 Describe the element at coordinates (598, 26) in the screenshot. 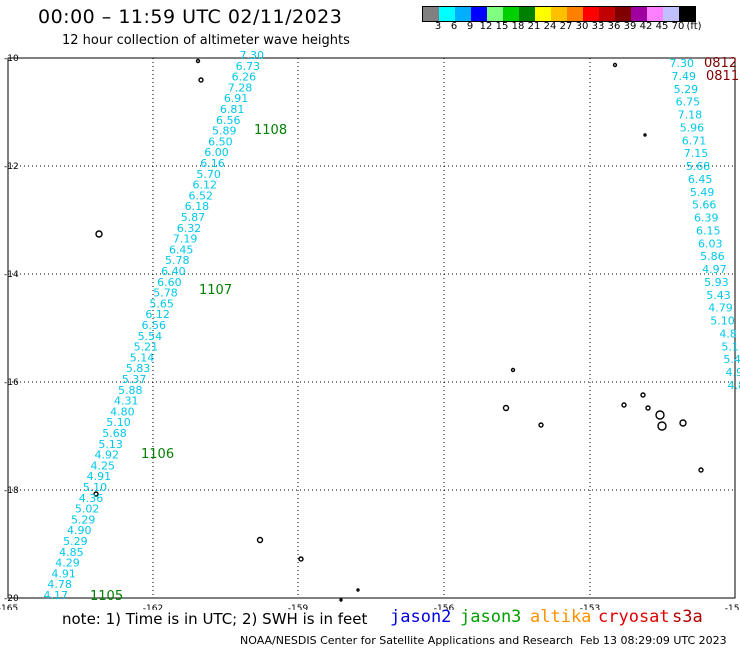

I see `colorbar-tick-label: 33` at that location.